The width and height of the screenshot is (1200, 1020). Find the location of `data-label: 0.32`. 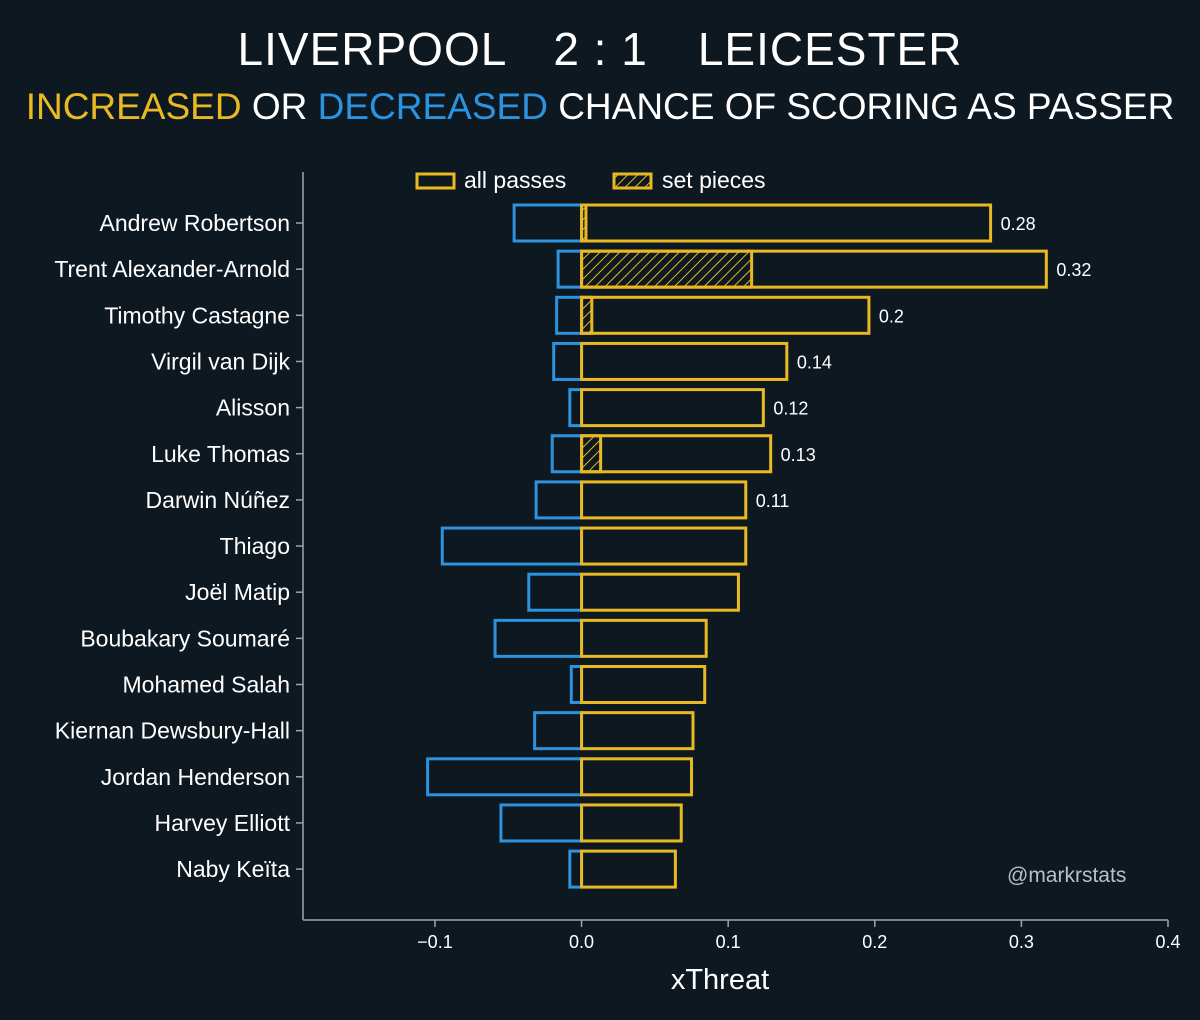

data-label: 0.32 is located at coordinates (1073, 270).